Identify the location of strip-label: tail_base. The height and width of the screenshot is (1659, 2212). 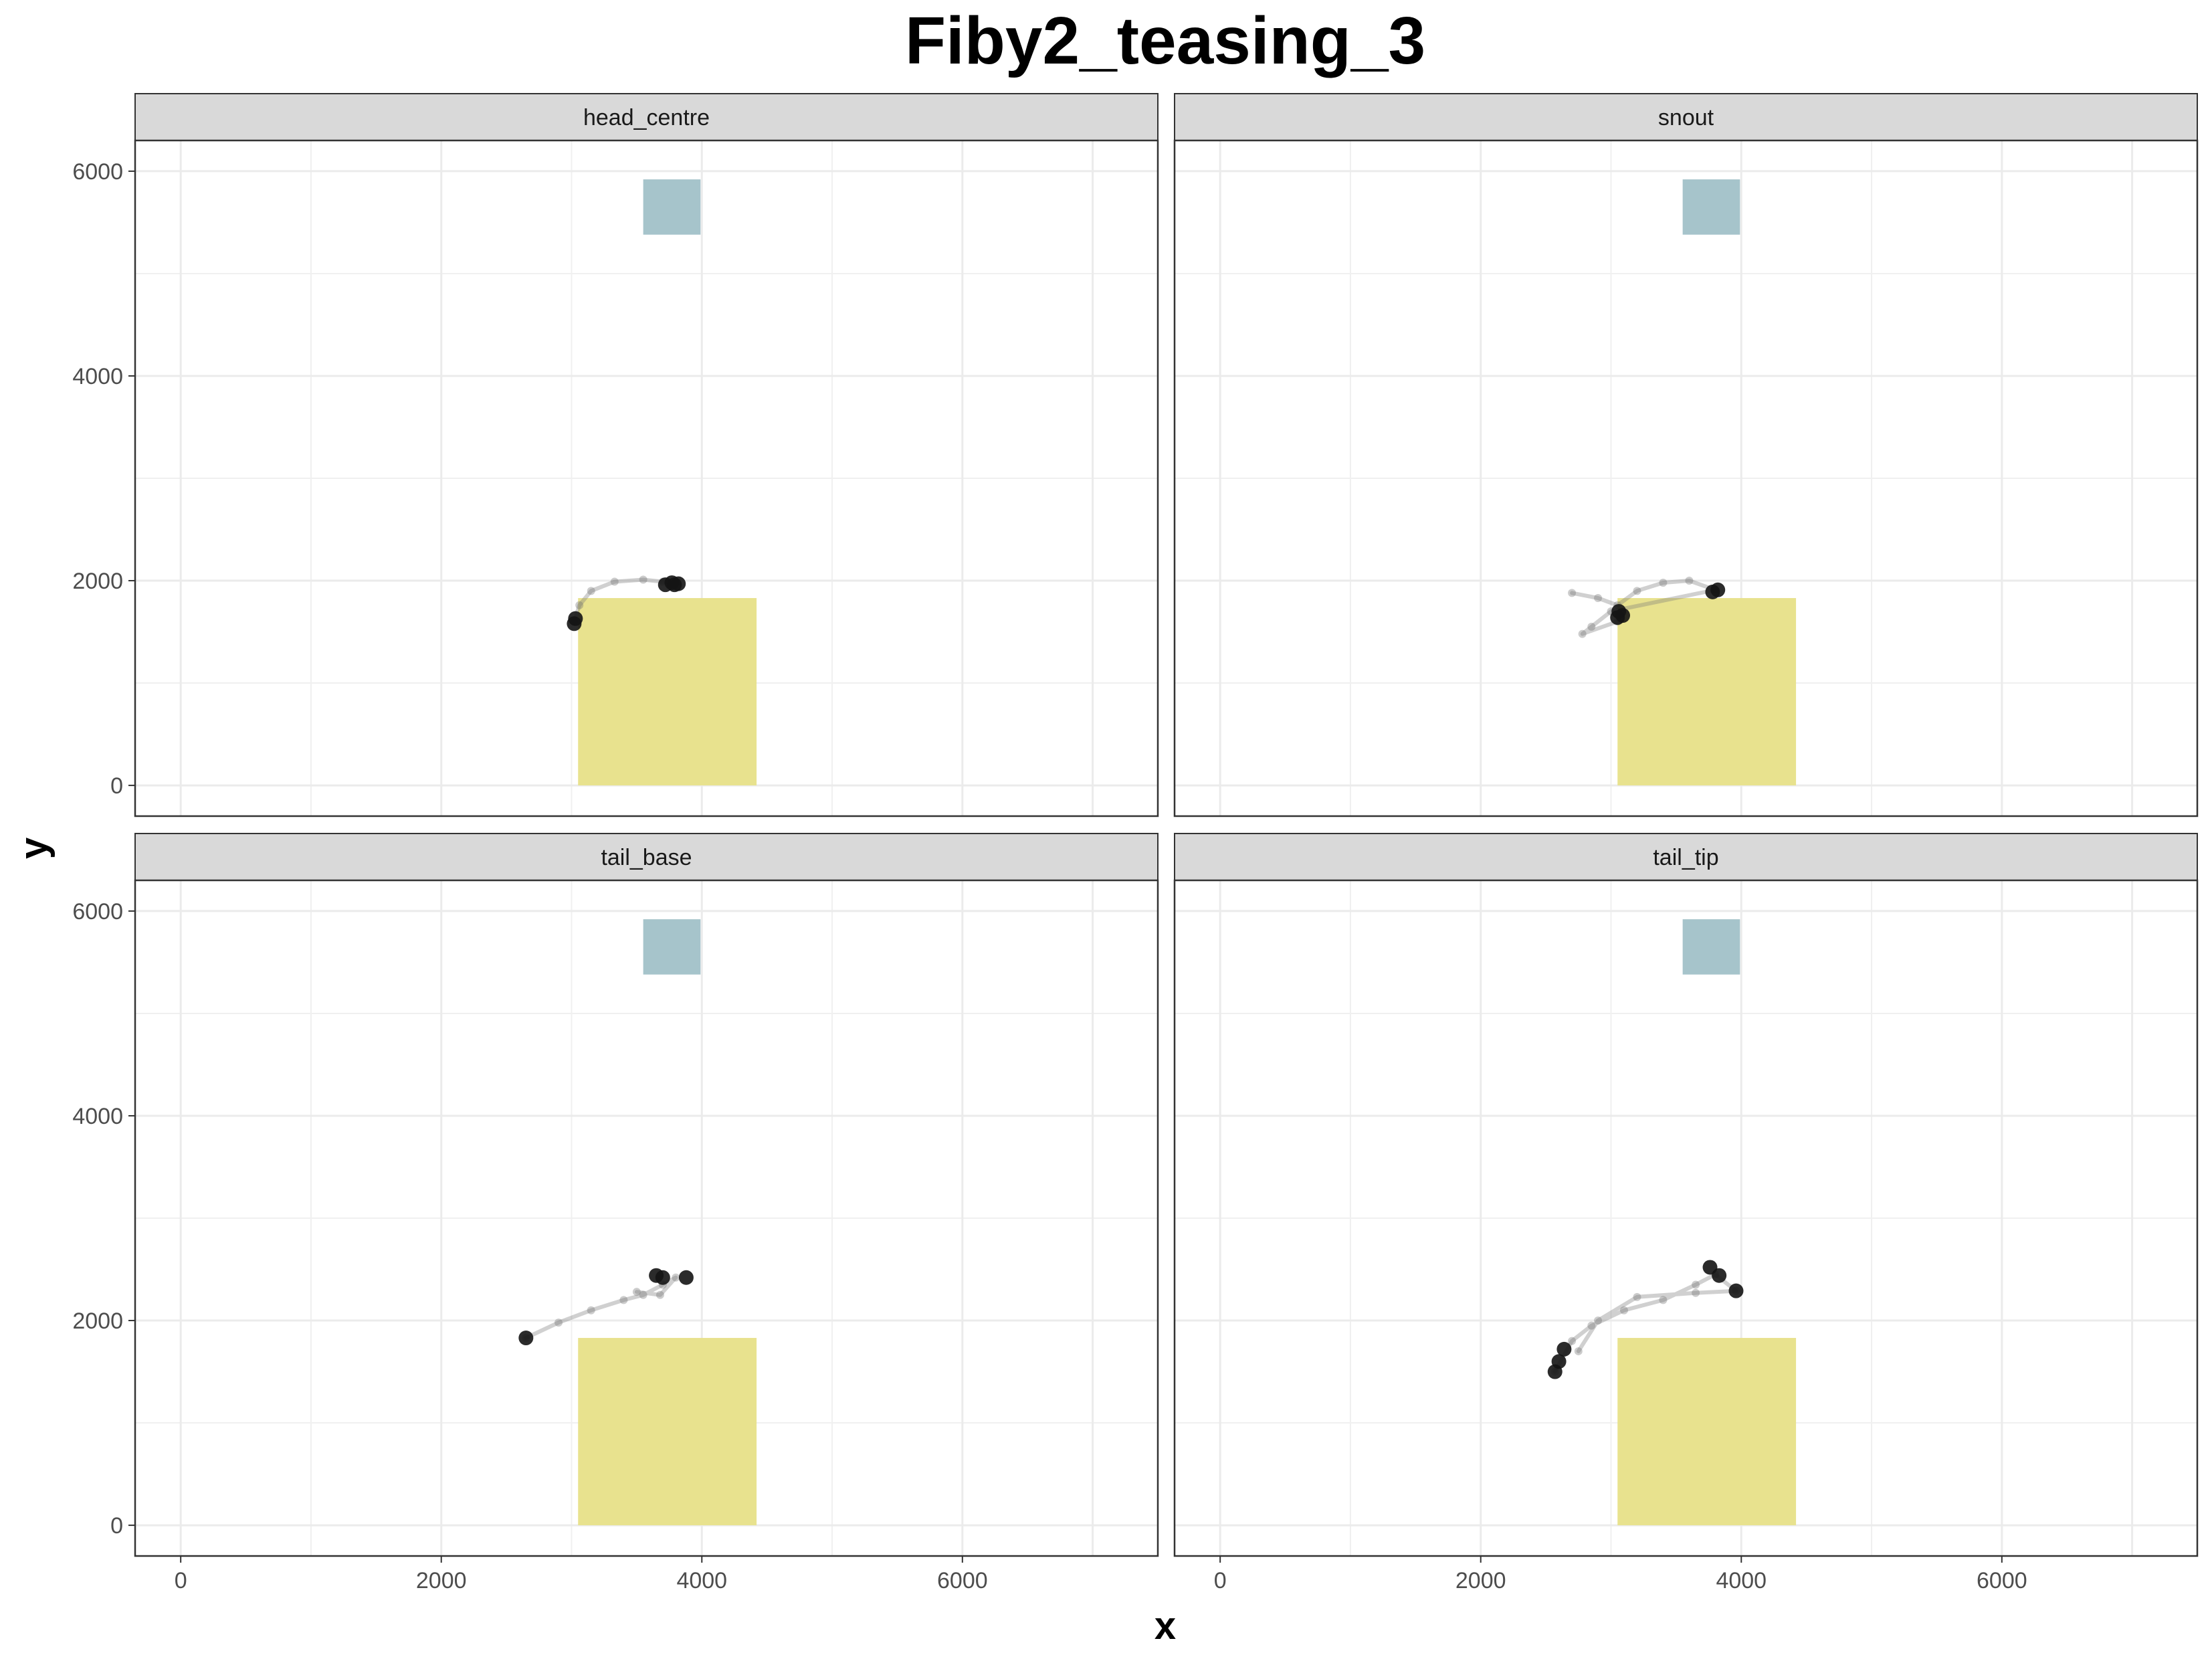
(646, 857).